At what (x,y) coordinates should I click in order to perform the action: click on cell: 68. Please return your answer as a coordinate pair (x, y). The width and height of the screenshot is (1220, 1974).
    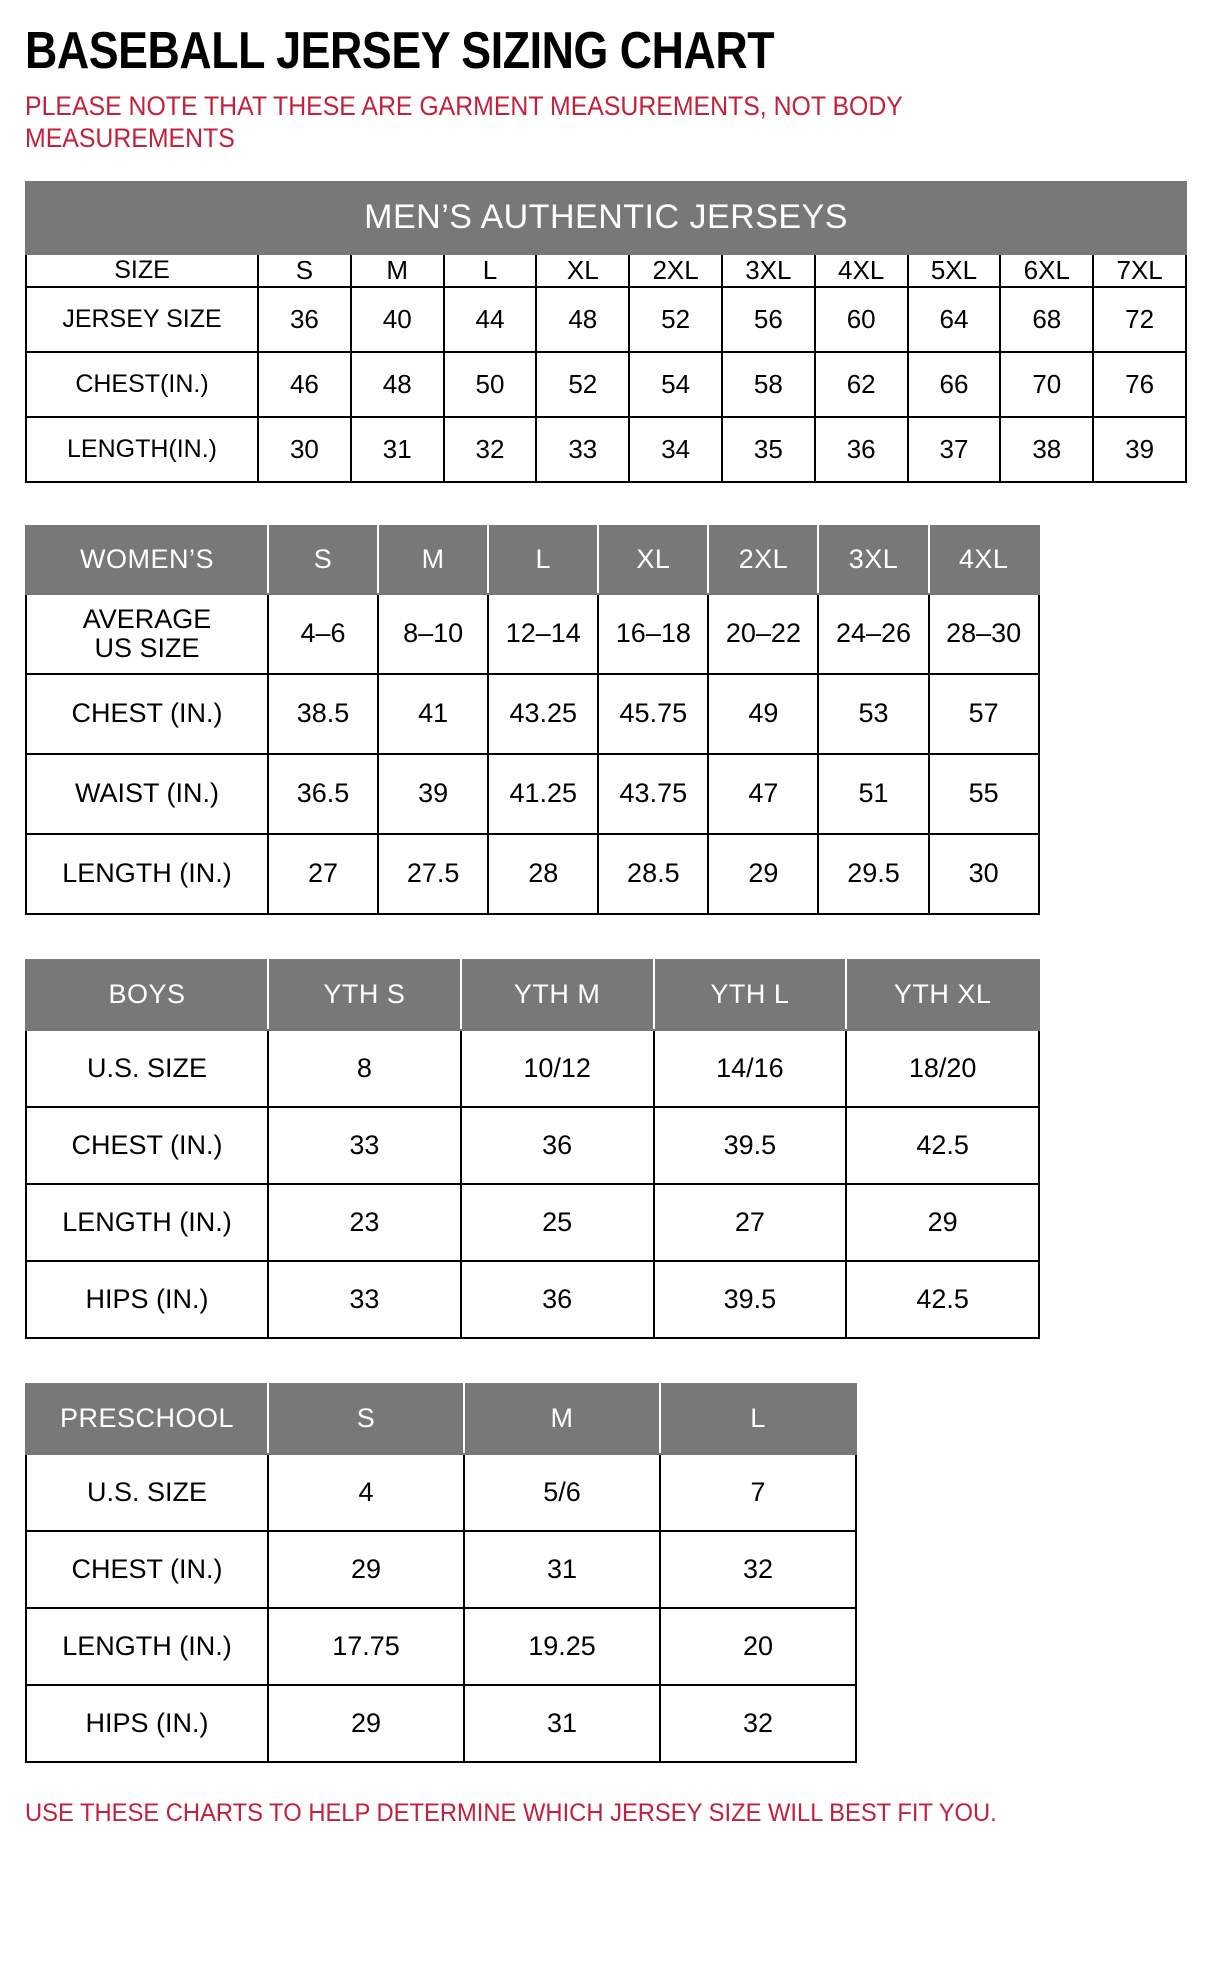
    Looking at the image, I should click on (1047, 319).